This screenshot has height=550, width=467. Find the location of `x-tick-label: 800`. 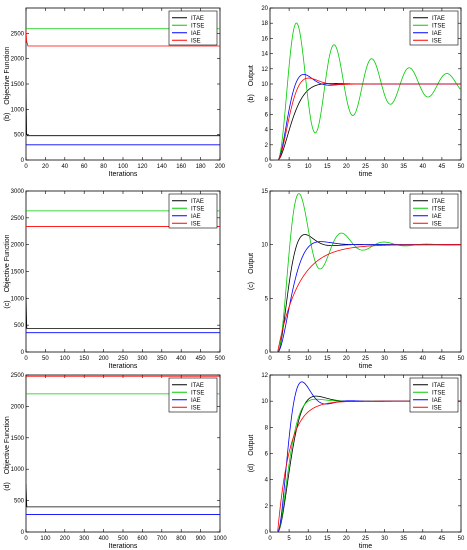

x-tick-label: 800 is located at coordinates (181, 539).